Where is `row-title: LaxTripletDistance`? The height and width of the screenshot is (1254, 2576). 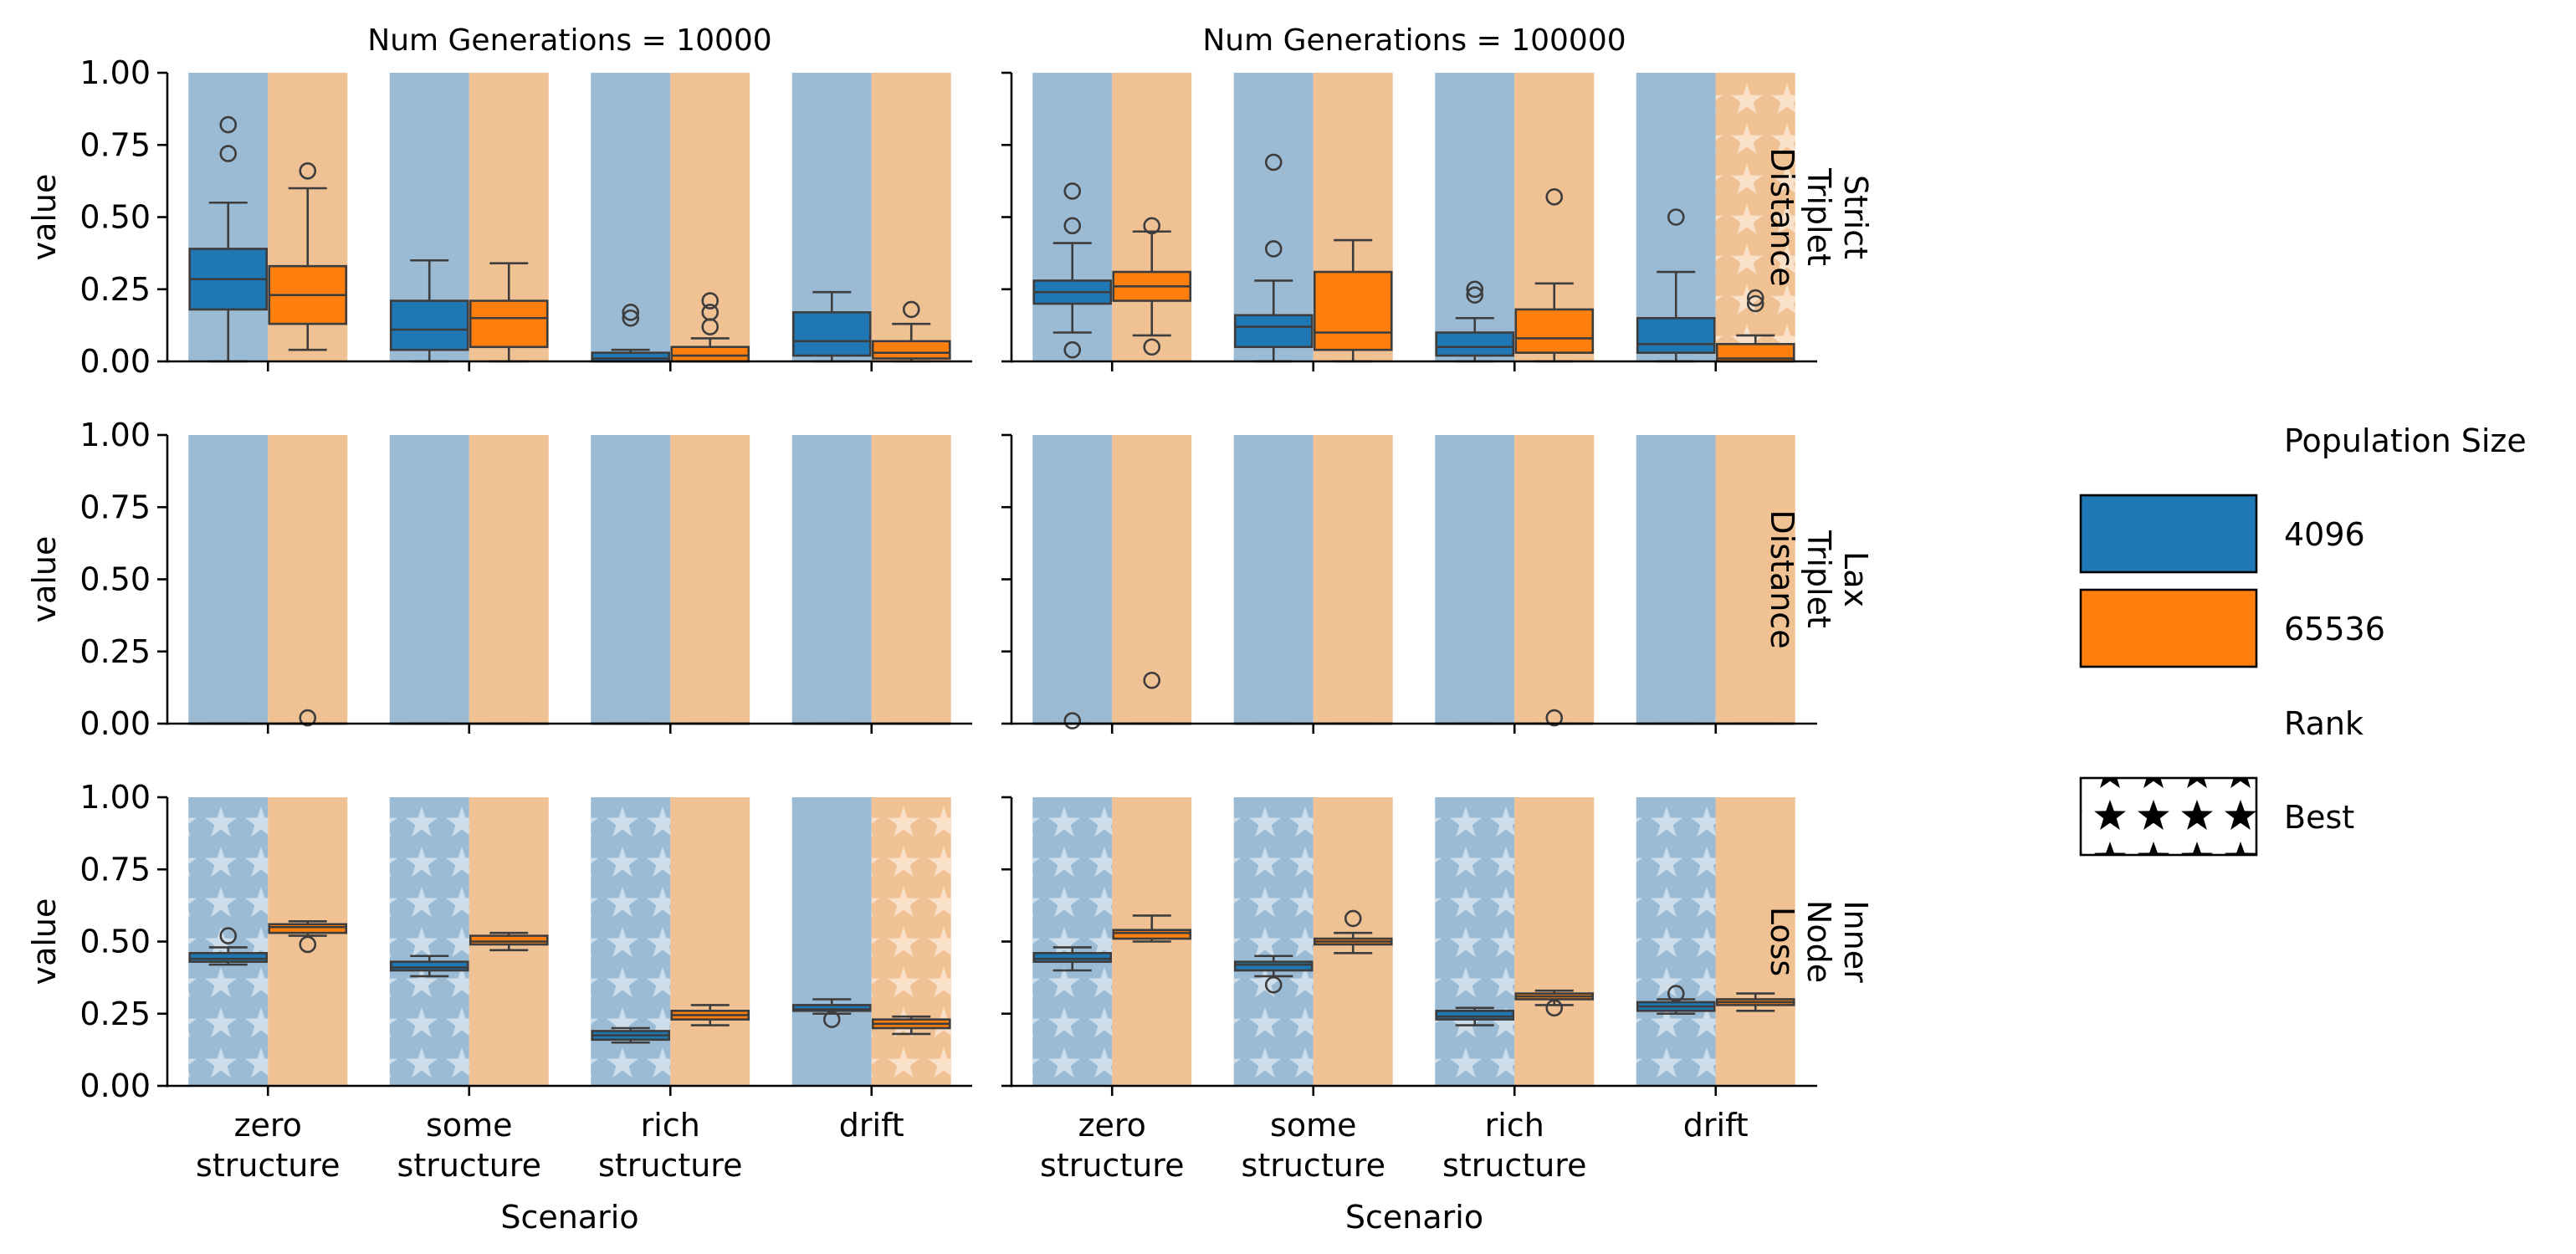
row-title: LaxTripletDistance is located at coordinates (1819, 578).